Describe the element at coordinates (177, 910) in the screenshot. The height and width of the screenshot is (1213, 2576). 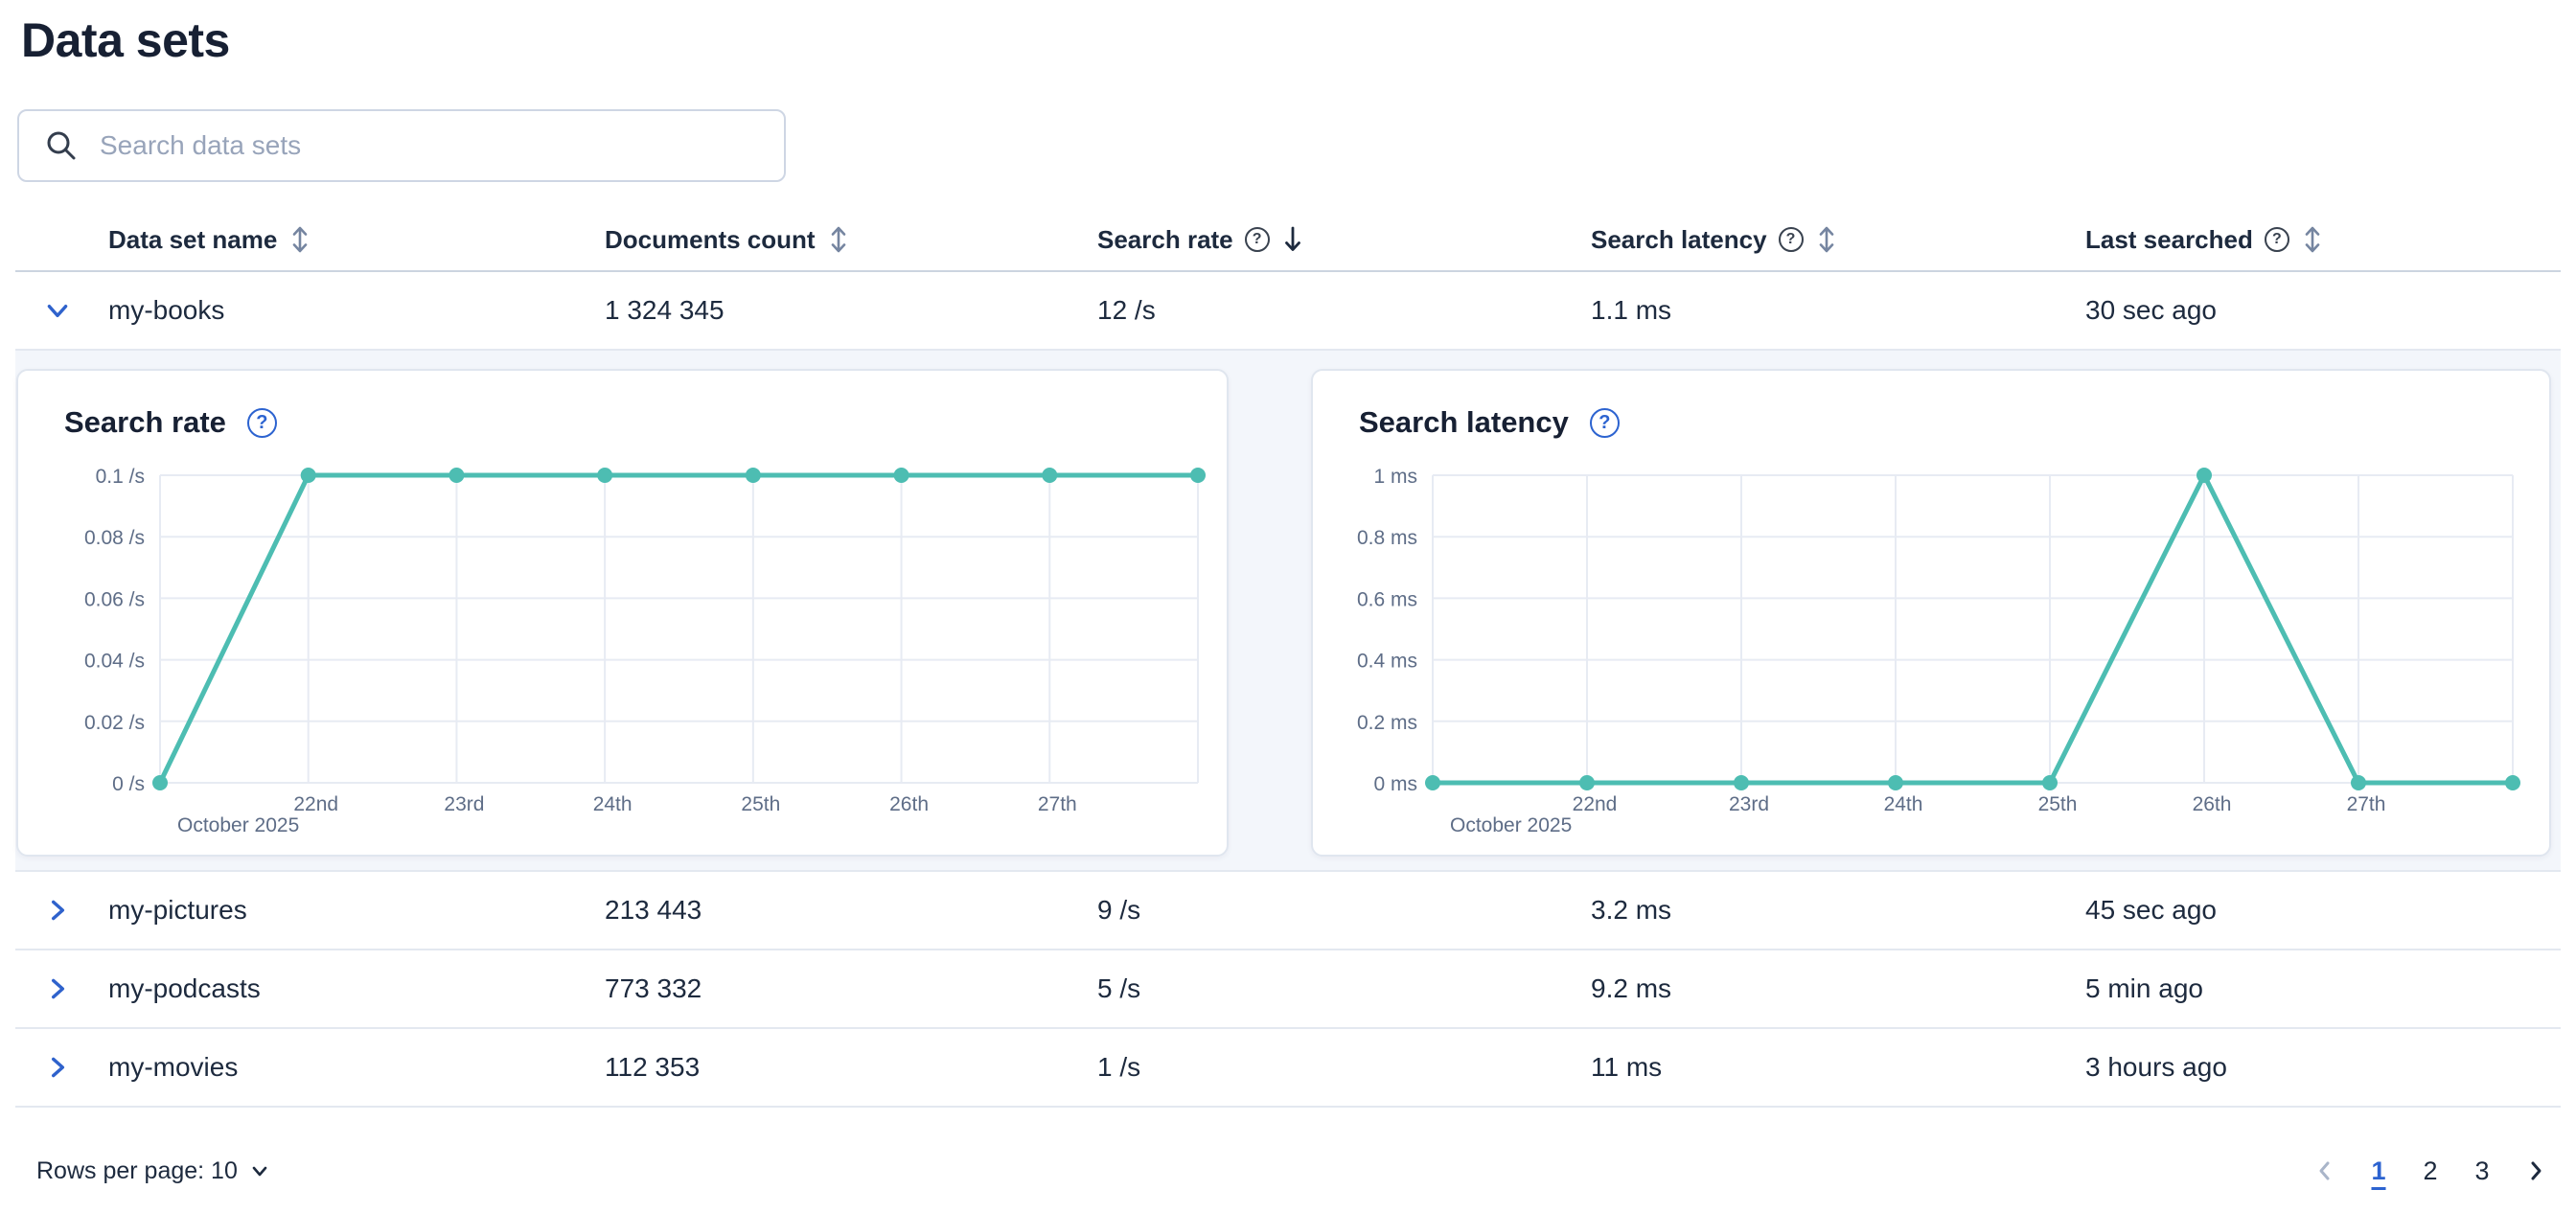
I see `dataset-name-cell: my-pictures` at that location.